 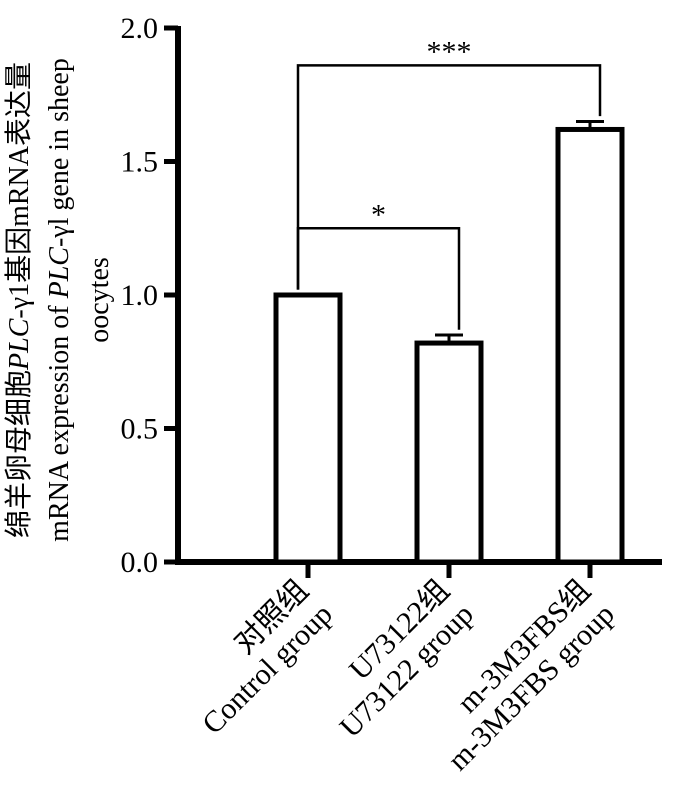 I want to click on significance-label: *, so click(x=378, y=214).